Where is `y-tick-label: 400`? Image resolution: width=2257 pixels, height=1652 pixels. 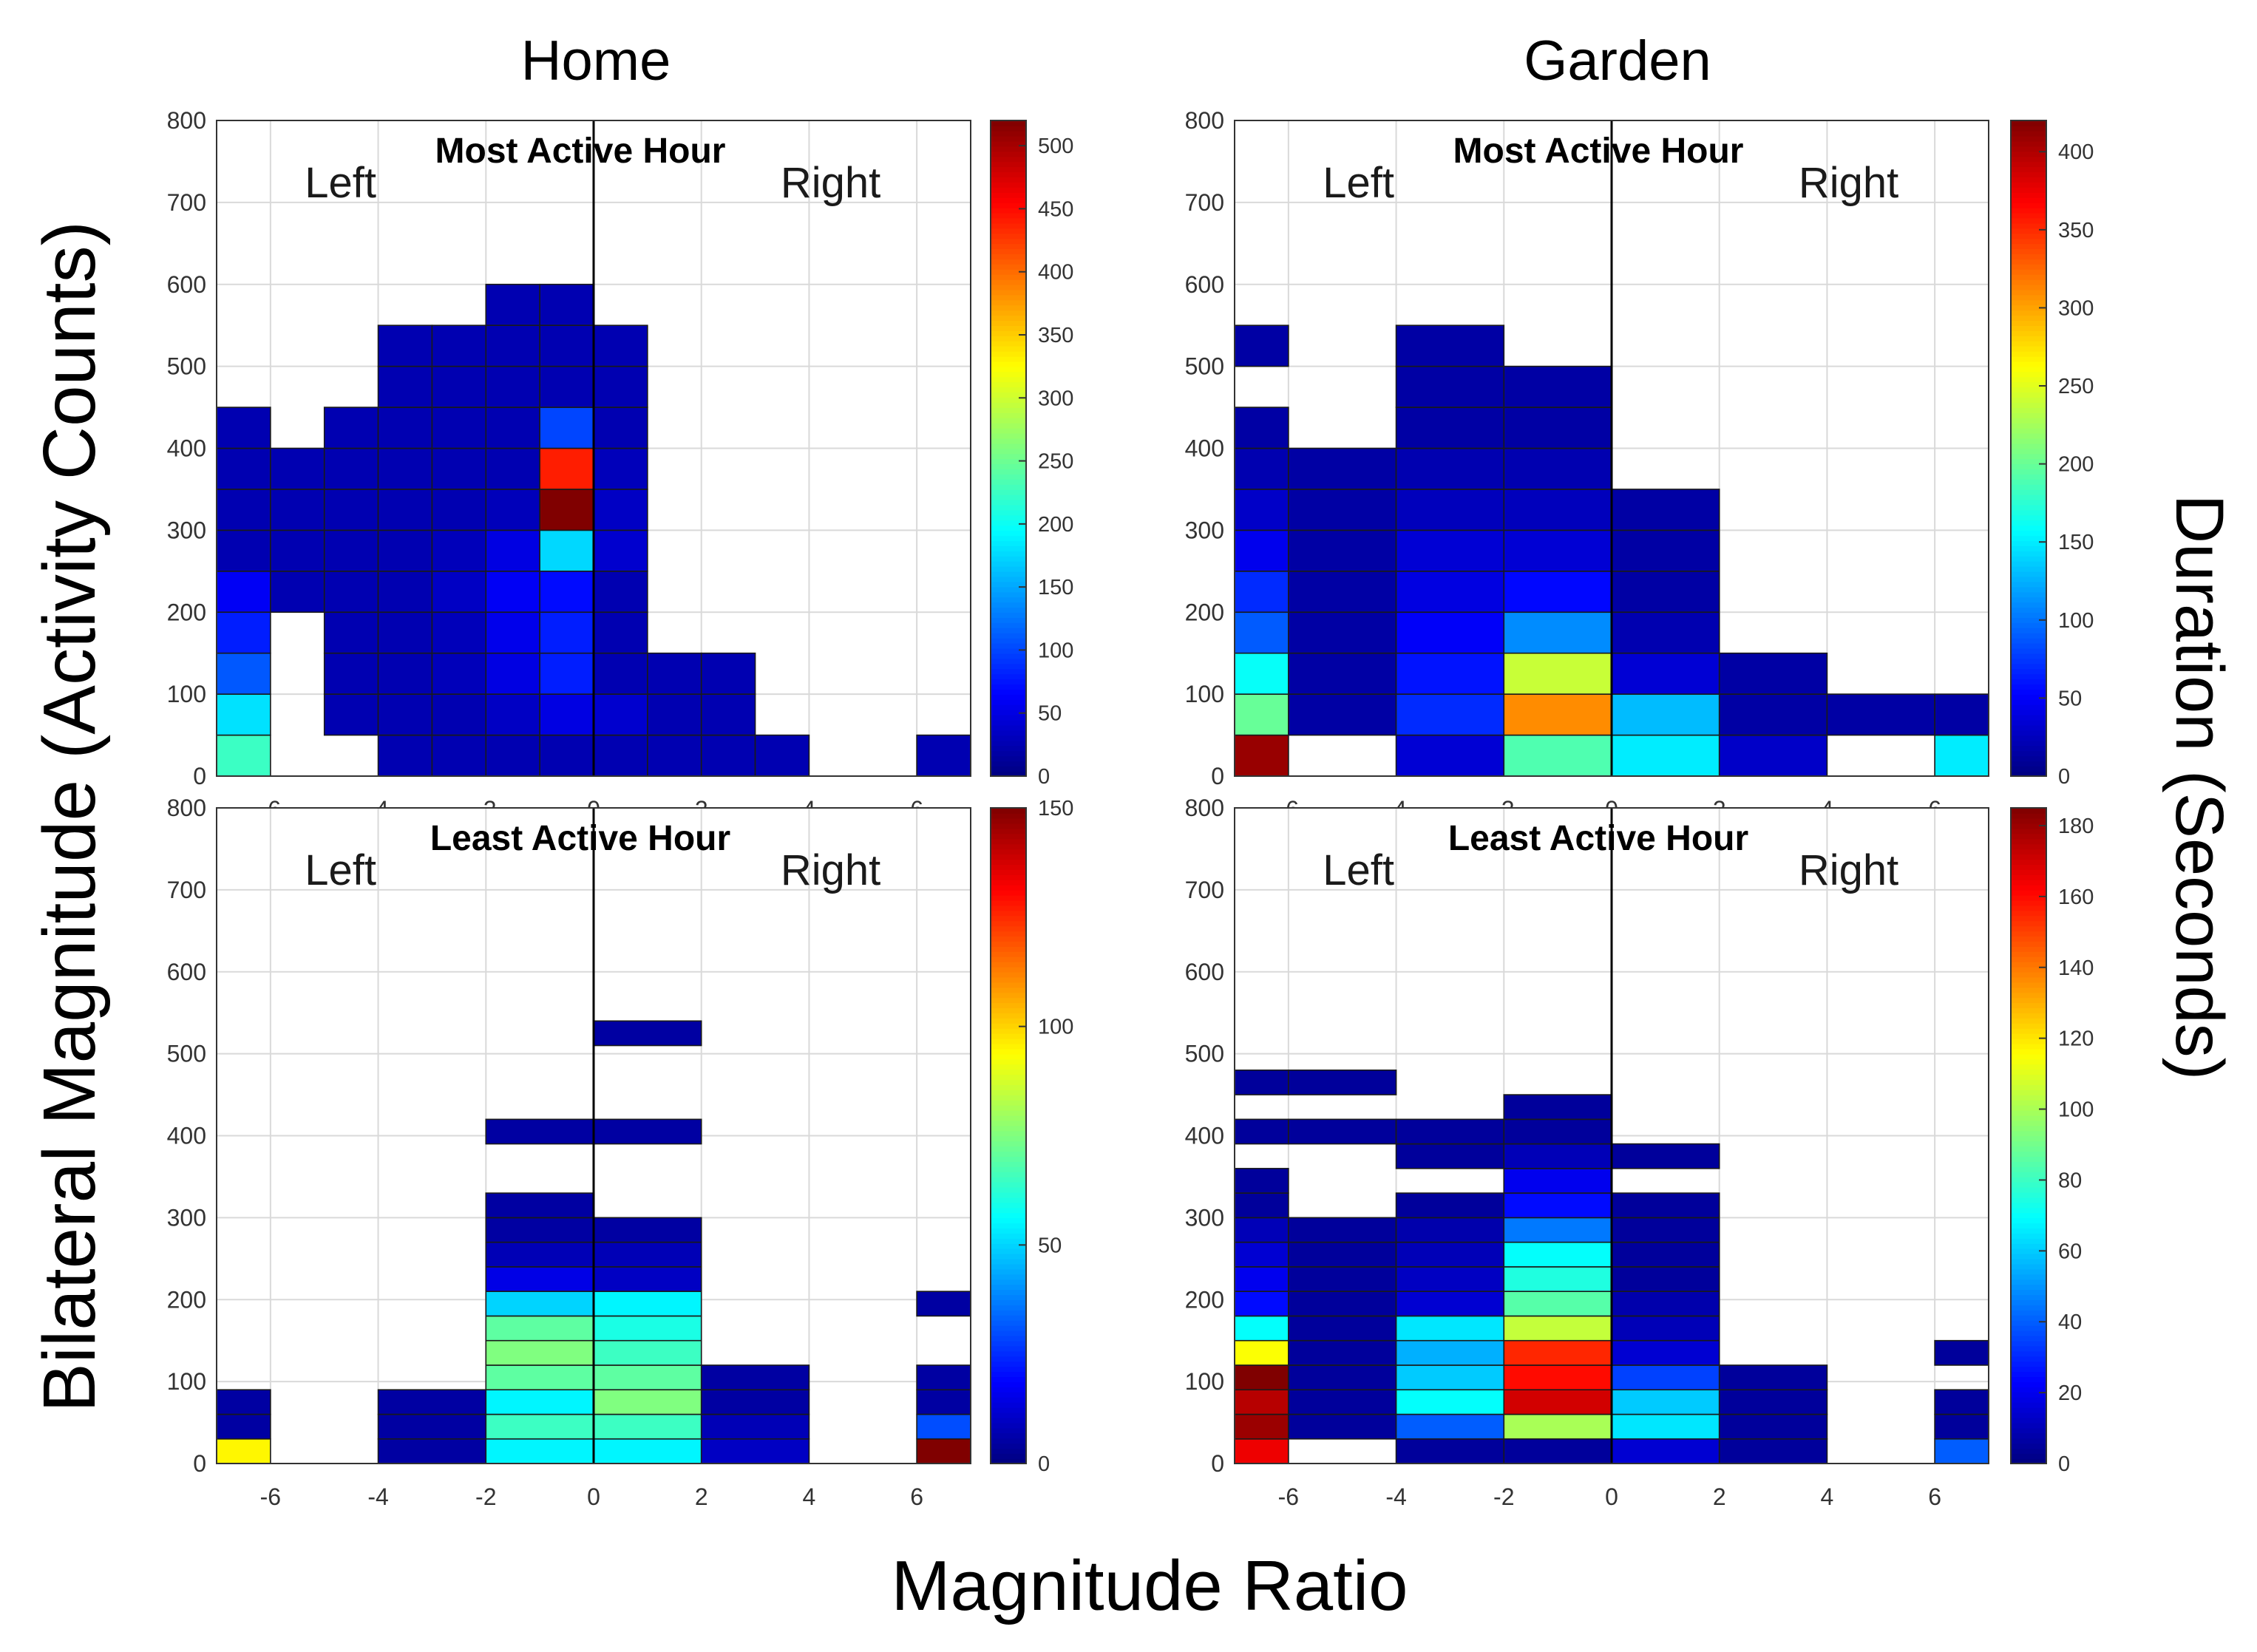
y-tick-label: 400 is located at coordinates (186, 1136).